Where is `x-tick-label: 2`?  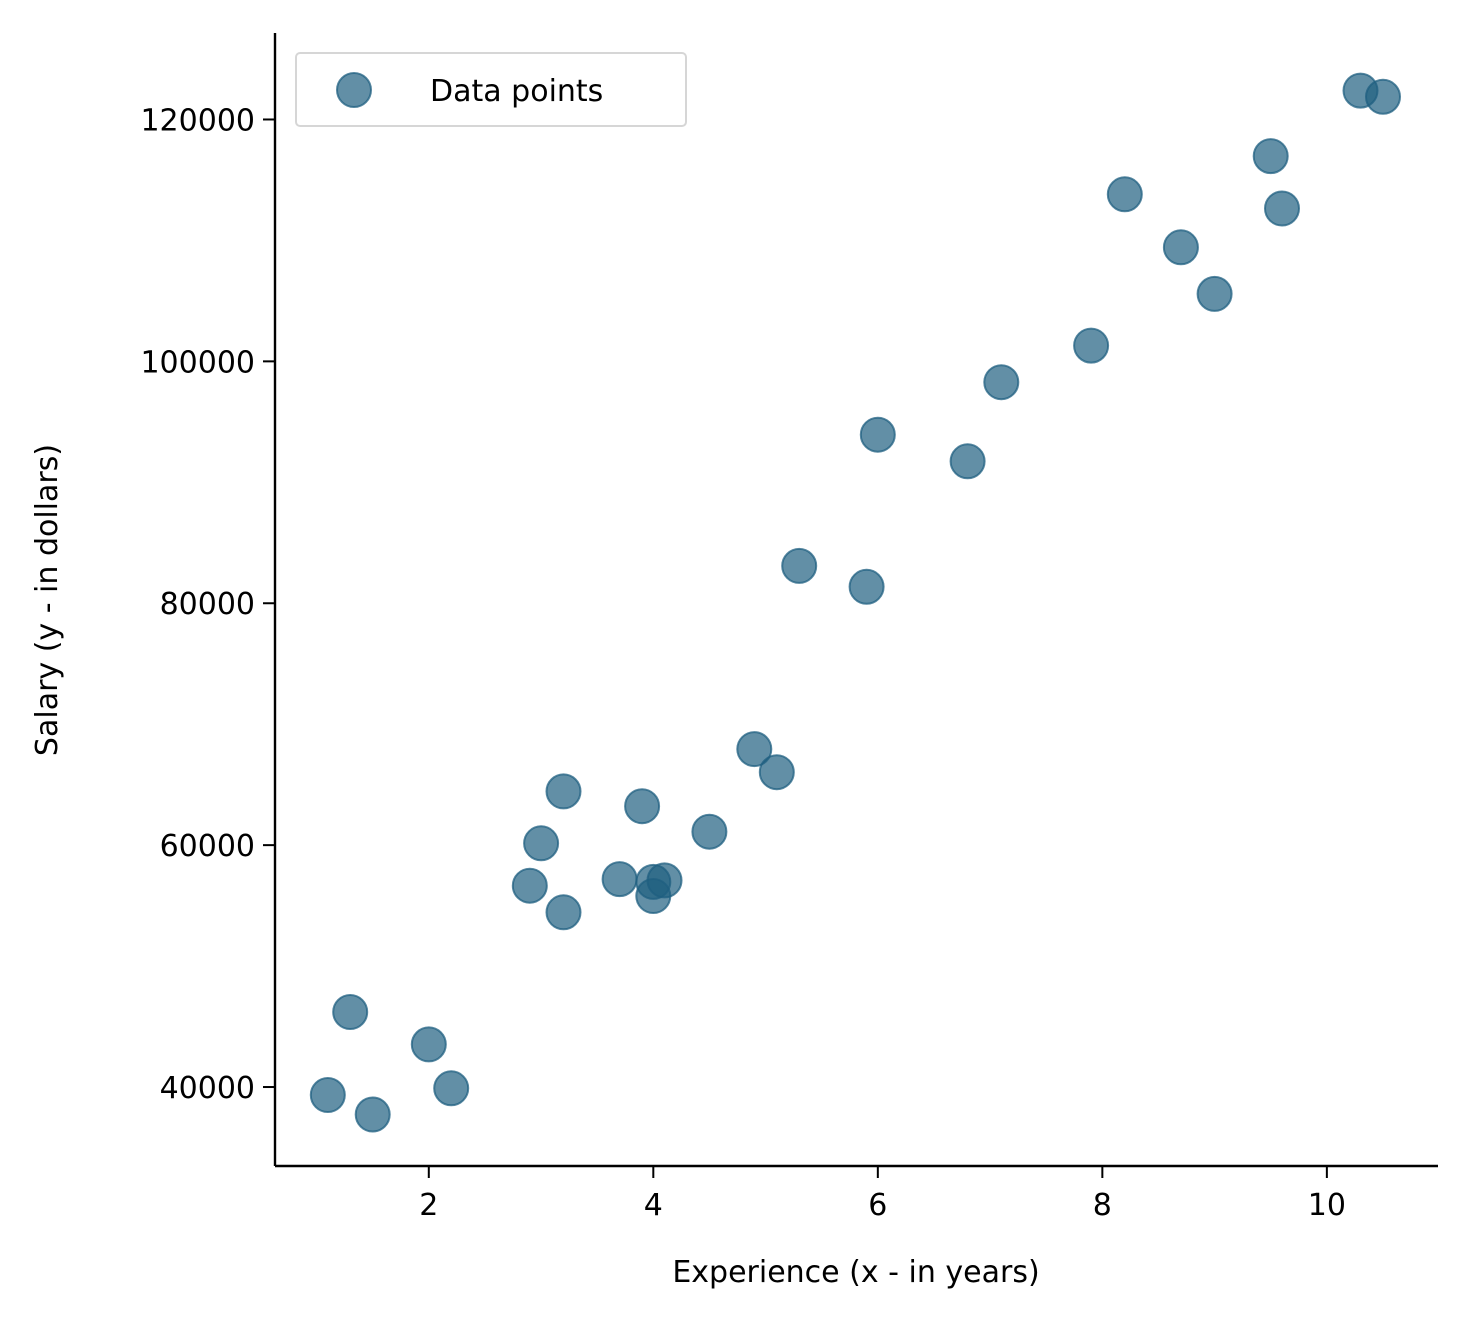 x-tick-label: 2 is located at coordinates (428, 1205).